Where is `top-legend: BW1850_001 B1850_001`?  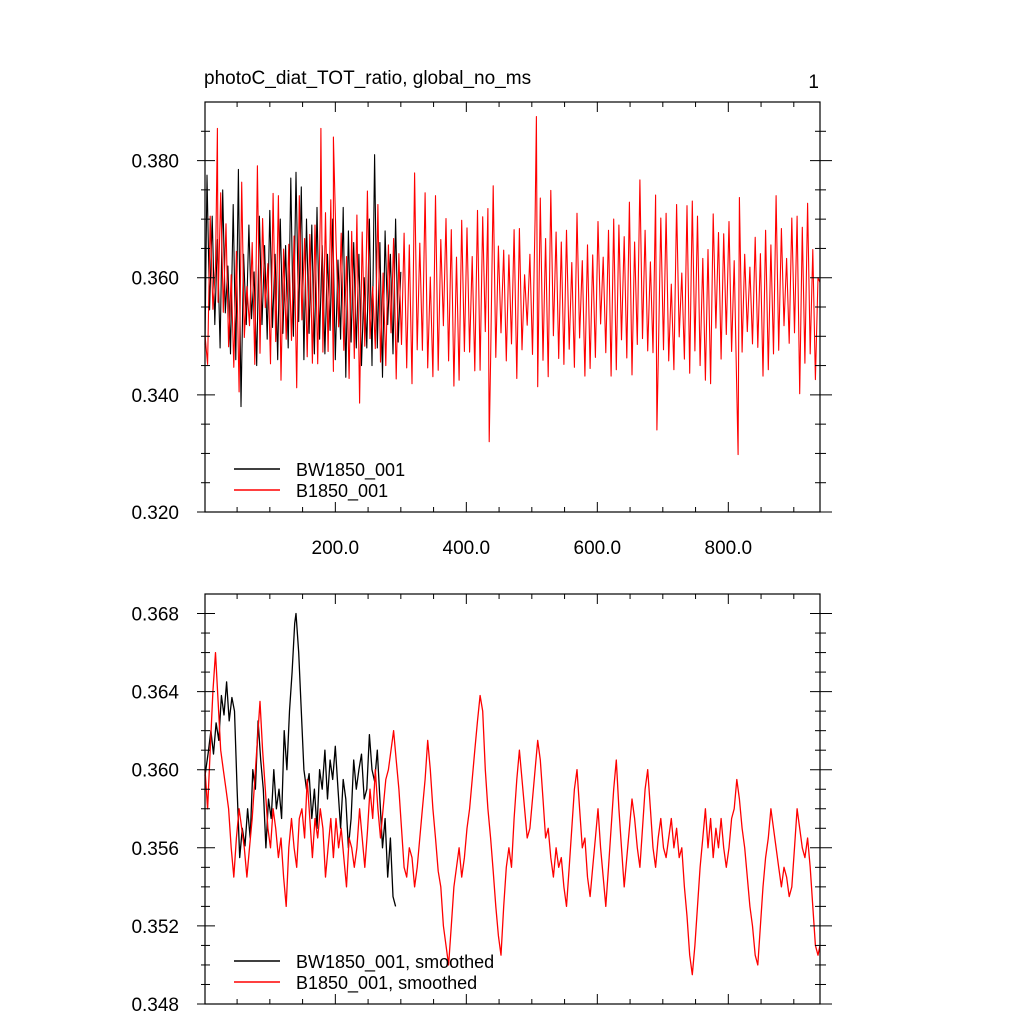 top-legend: BW1850_001 B1850_001 is located at coordinates (319, 481).